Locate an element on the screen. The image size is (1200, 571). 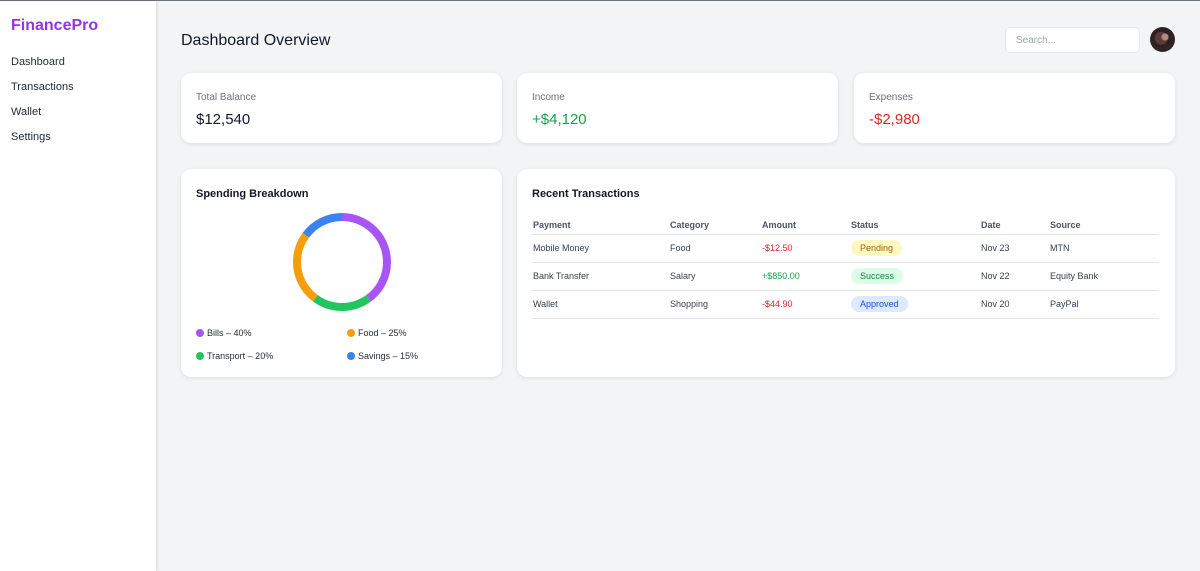
status-badge: Success is located at coordinates (877, 276).